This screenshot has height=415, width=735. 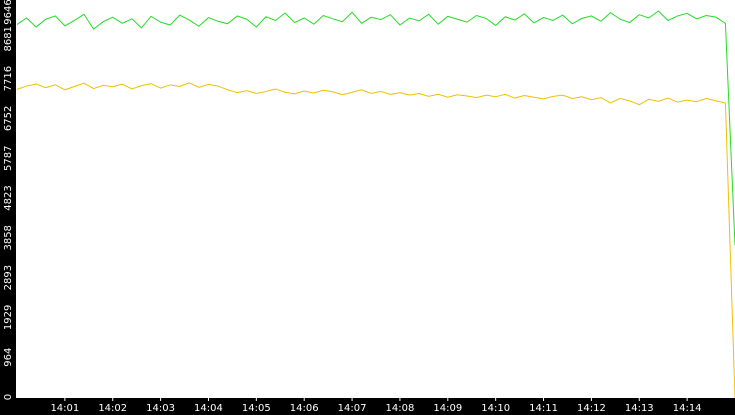 What do you see at coordinates (304, 408) in the screenshot?
I see `x-tick-label: 14:06` at bounding box center [304, 408].